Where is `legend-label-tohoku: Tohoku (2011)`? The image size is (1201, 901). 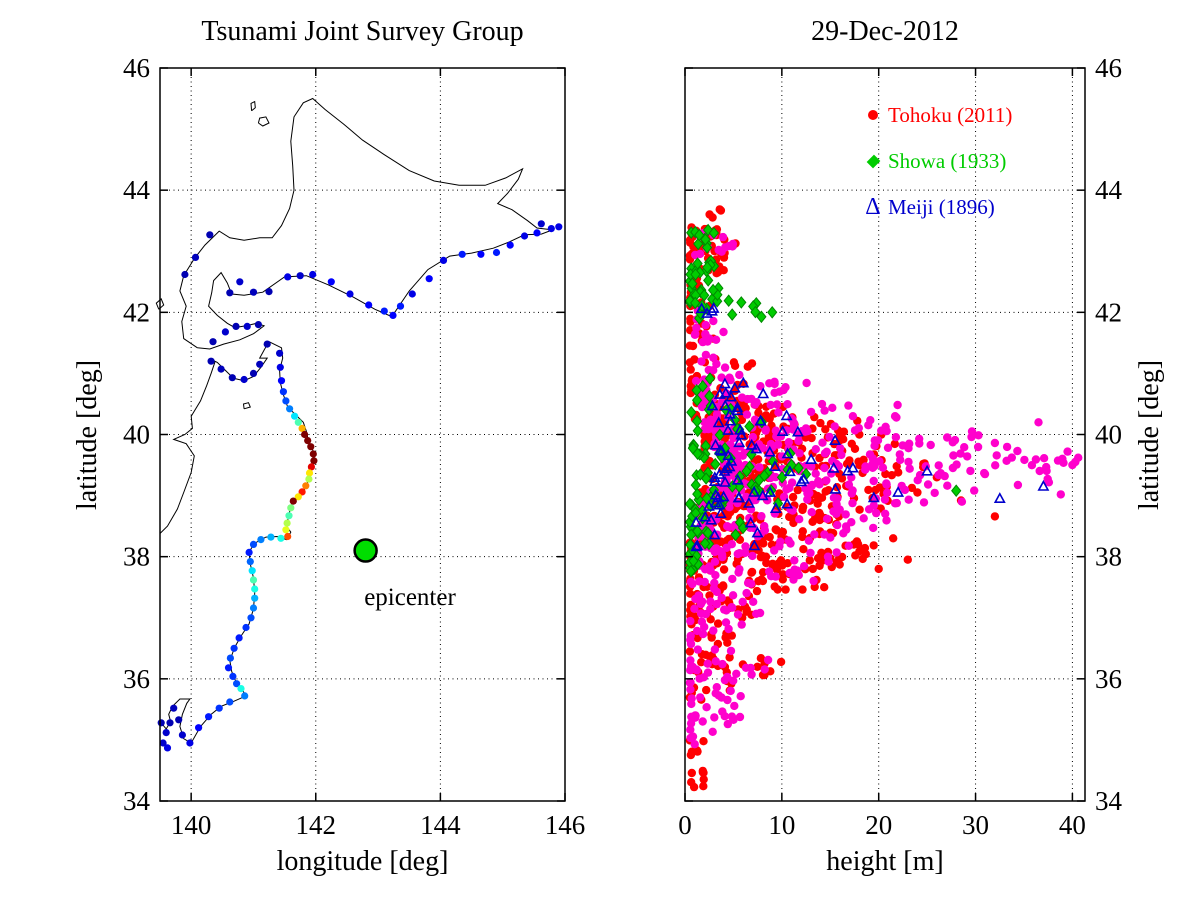
legend-label-tohoku: Tohoku (2011) is located at coordinates (950, 114).